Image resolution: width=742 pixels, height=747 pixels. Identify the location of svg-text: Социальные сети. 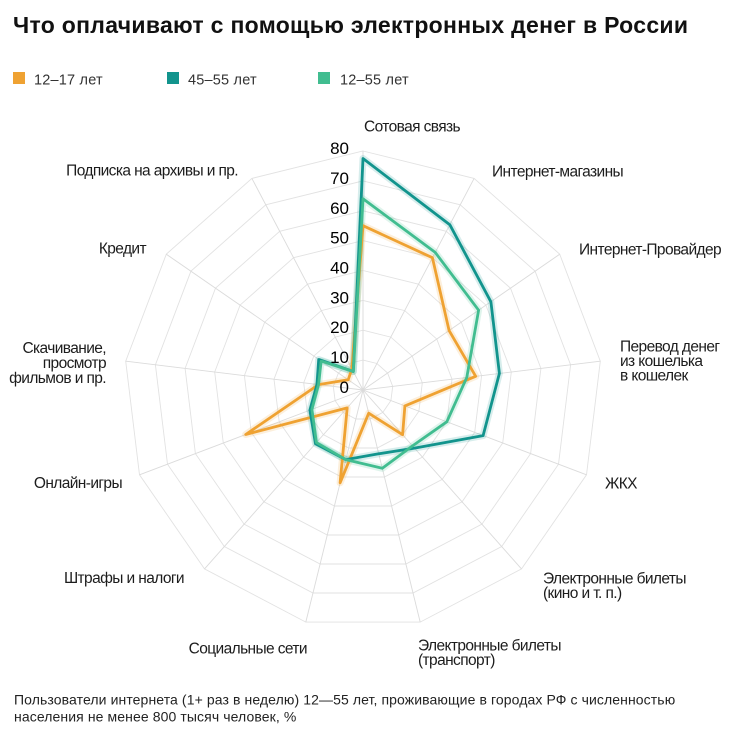
(248, 649).